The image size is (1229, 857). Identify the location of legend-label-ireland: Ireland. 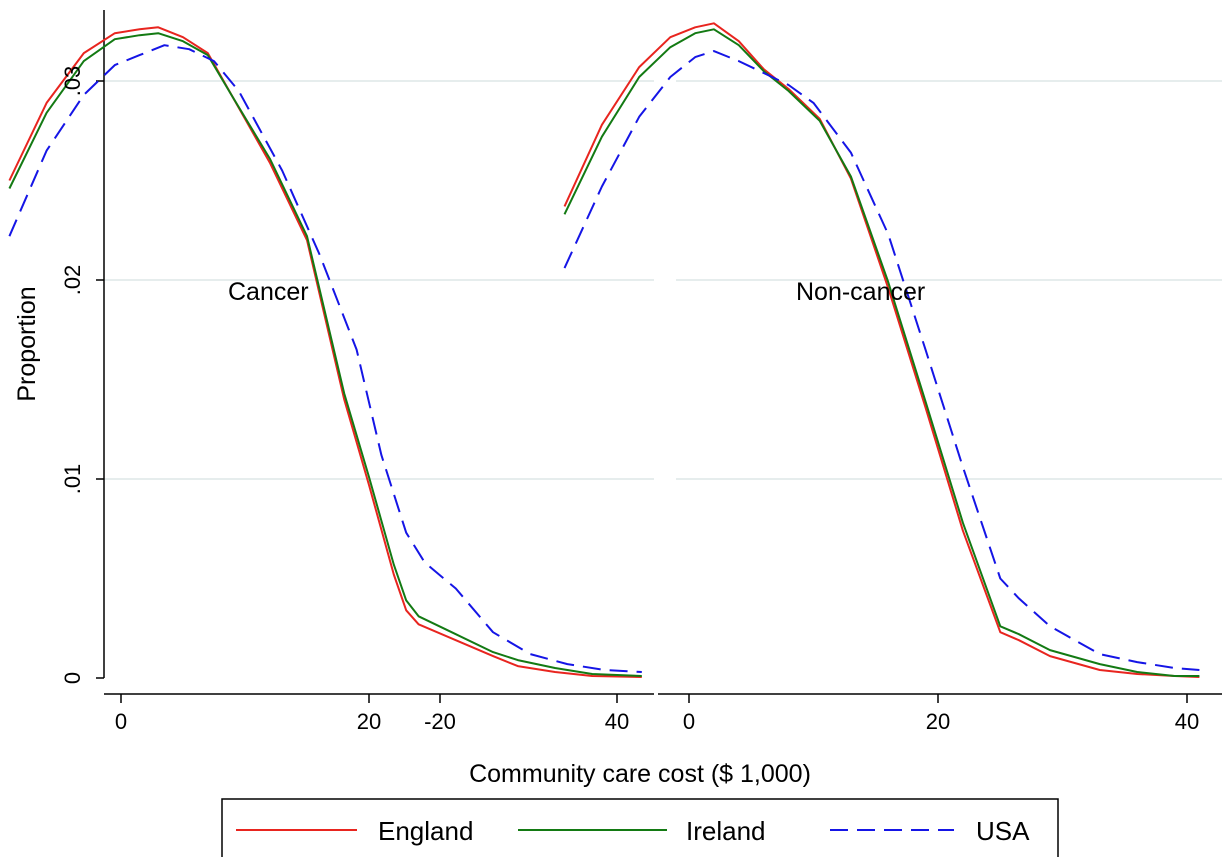
(726, 831).